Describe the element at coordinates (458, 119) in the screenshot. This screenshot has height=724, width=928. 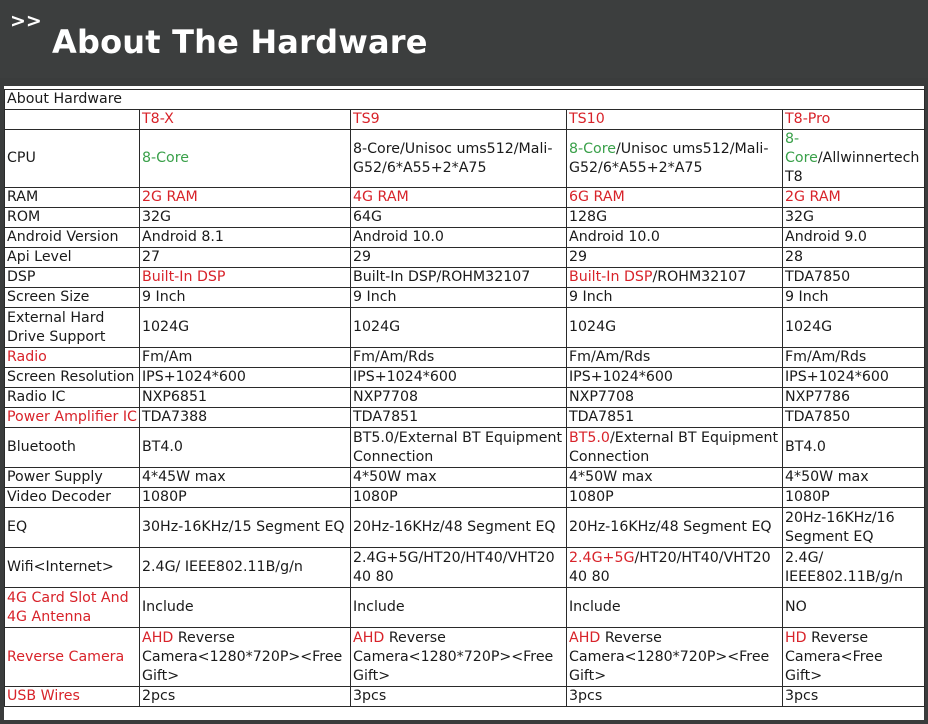
I see `product-name: TS9` at that location.